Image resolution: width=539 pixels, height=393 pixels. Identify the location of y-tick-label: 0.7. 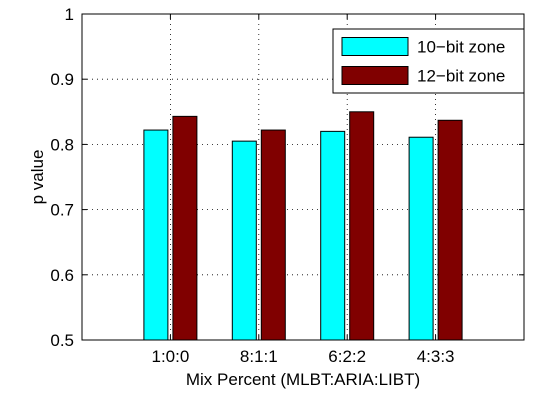
(62, 210).